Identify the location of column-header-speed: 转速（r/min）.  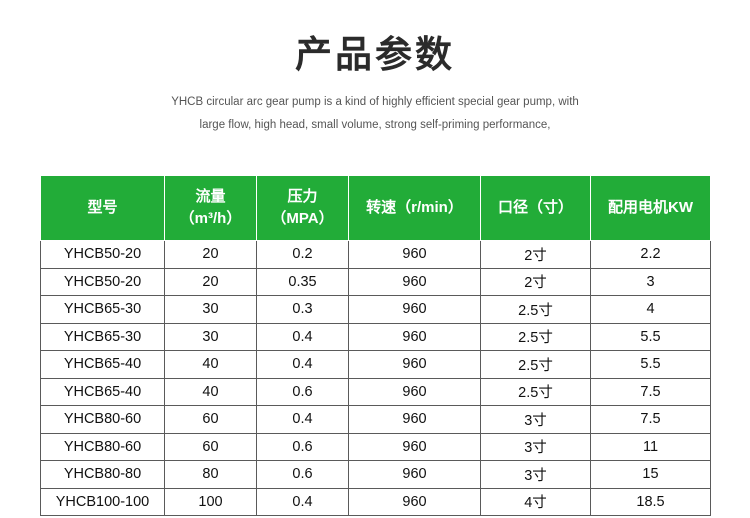
(414, 208).